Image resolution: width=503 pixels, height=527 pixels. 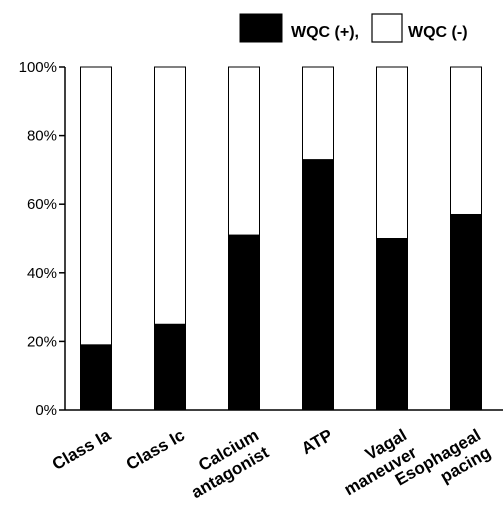 I want to click on y-tick-label: 80%, so click(x=42, y=136).